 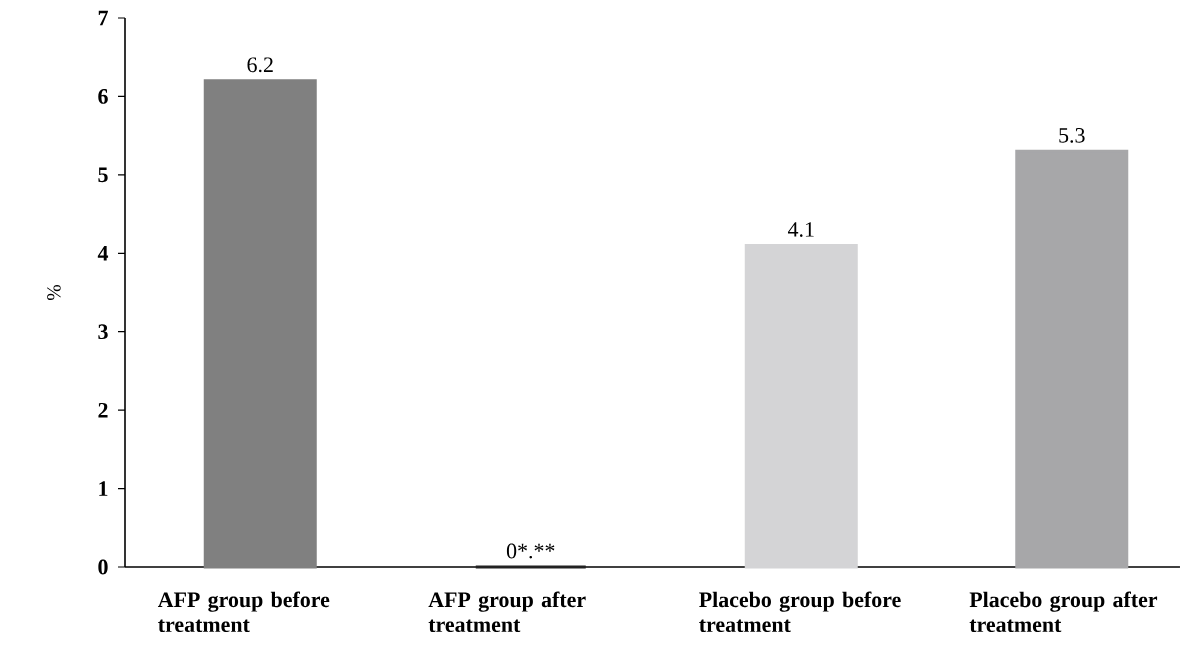 I want to click on x-tick-label: AFP group before treatment, so click(x=243, y=612).